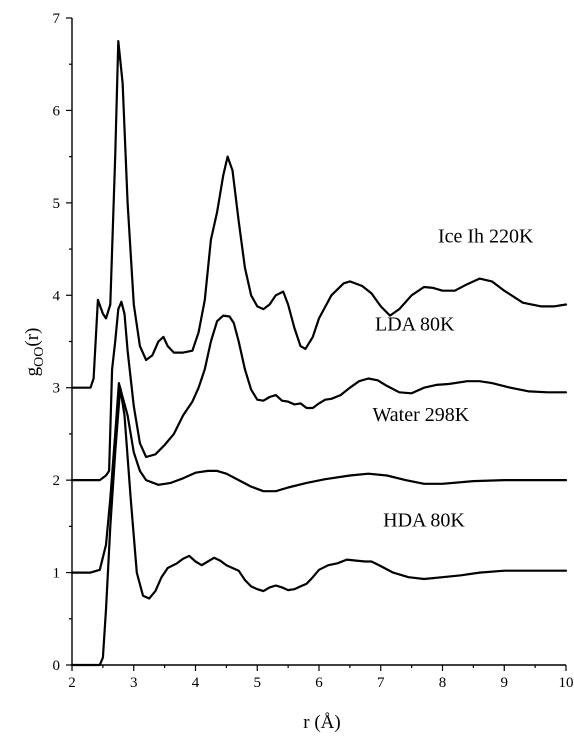 This screenshot has height=738, width=574. Describe the element at coordinates (505, 683) in the screenshot. I see `x-tick-label: 9` at that location.